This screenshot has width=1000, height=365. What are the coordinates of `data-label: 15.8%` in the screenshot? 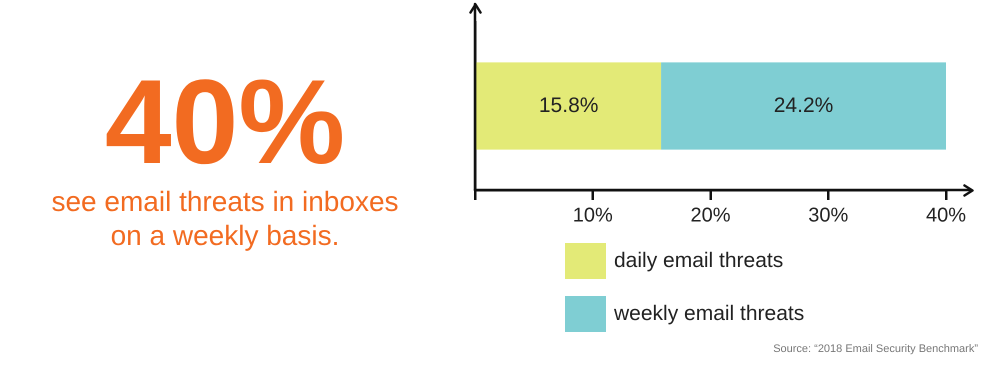 It's located at (568, 105).